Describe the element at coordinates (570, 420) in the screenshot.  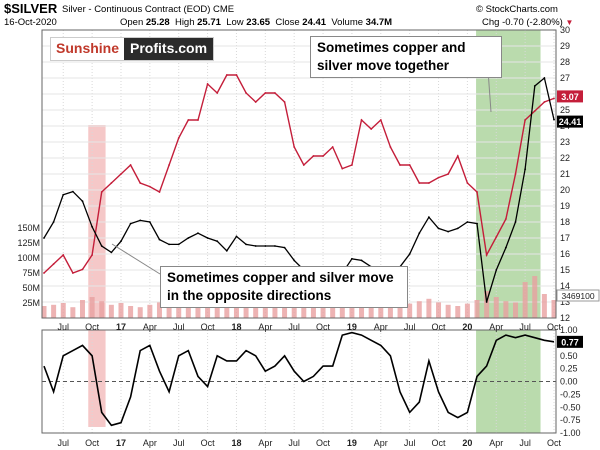
I see `indicator-tick-label: -0.75` at that location.